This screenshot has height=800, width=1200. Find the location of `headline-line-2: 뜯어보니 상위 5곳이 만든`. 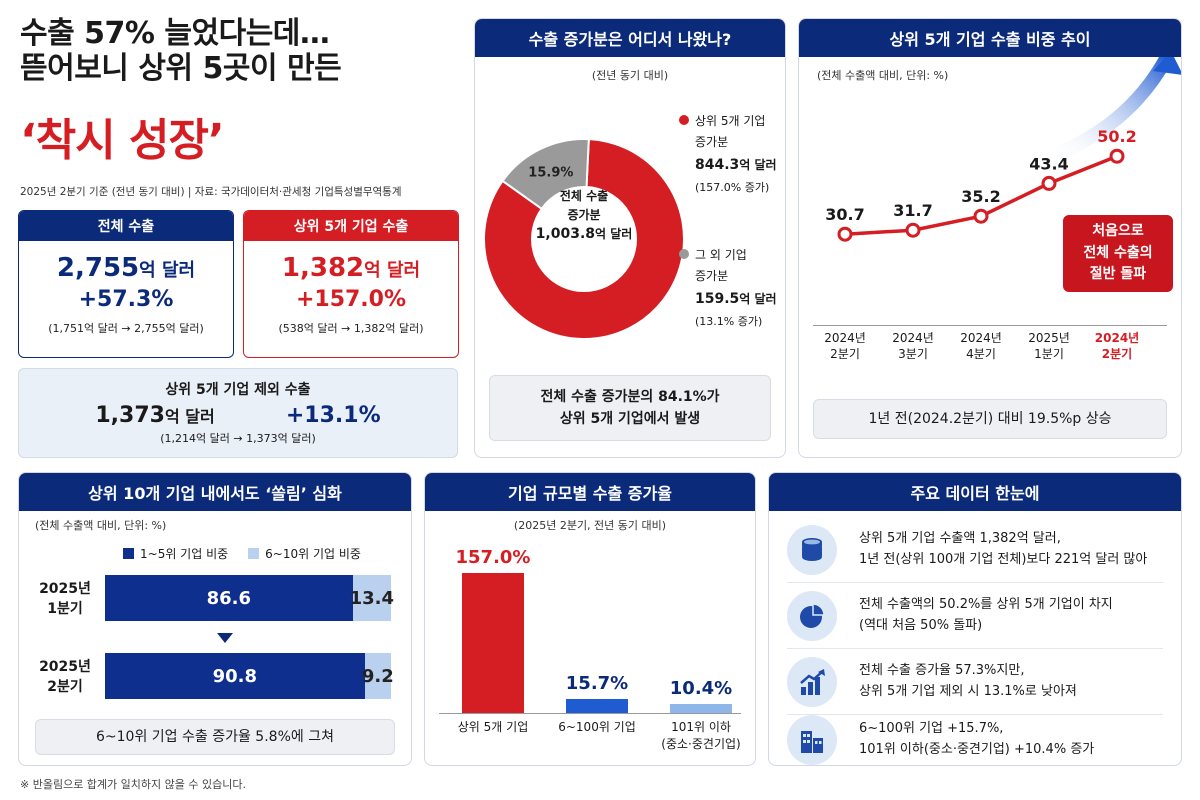

headline-line-2: 뜯어보니 상위 5곳이 만든 is located at coordinates (181, 69).